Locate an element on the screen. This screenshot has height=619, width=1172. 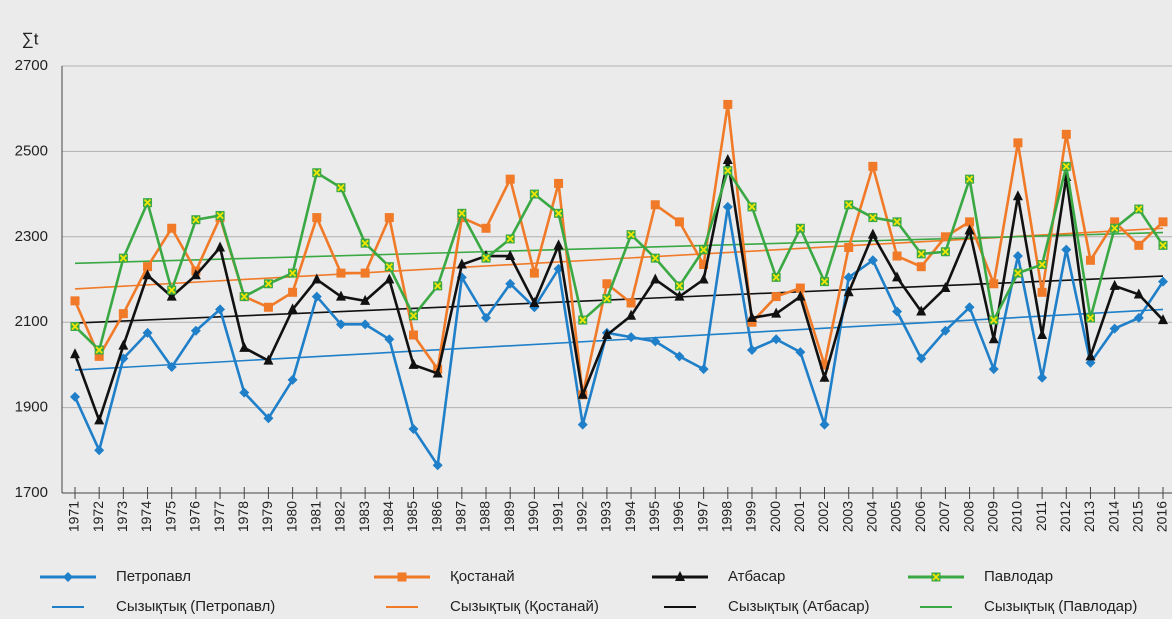
x-tick-label: 1971 is located at coordinates (74, 516).